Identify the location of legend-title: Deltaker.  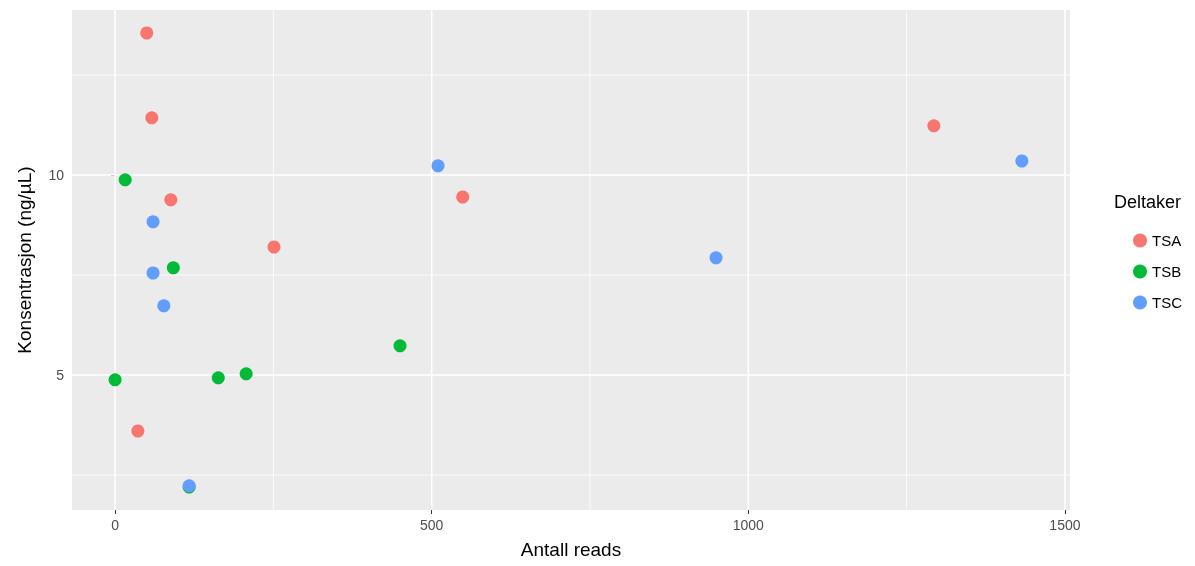
(1147, 202).